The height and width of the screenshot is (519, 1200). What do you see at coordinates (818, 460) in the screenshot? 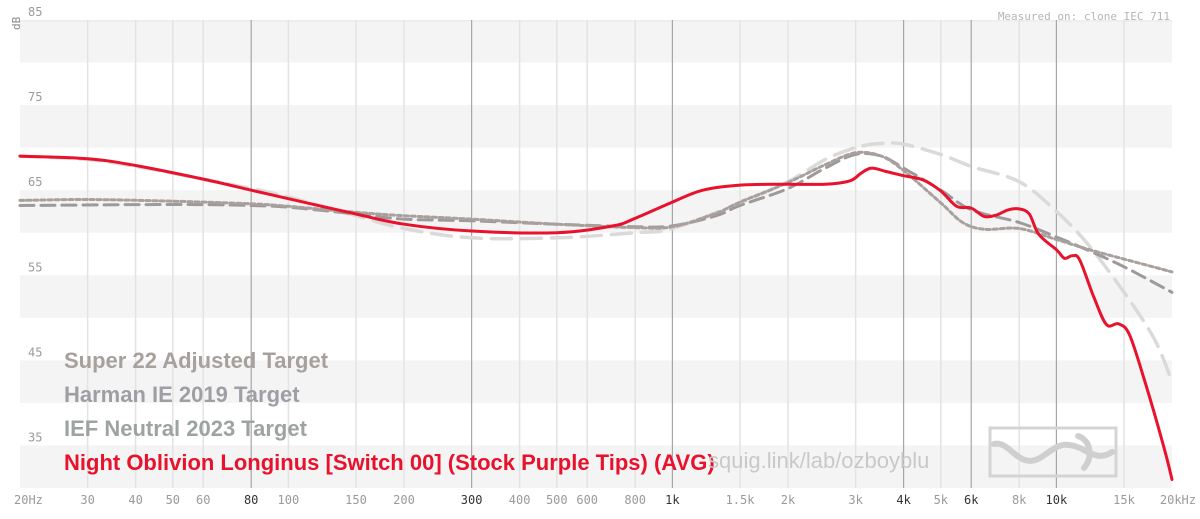
I see `watermark-text: squig.link/lab/ozboyblu` at bounding box center [818, 460].